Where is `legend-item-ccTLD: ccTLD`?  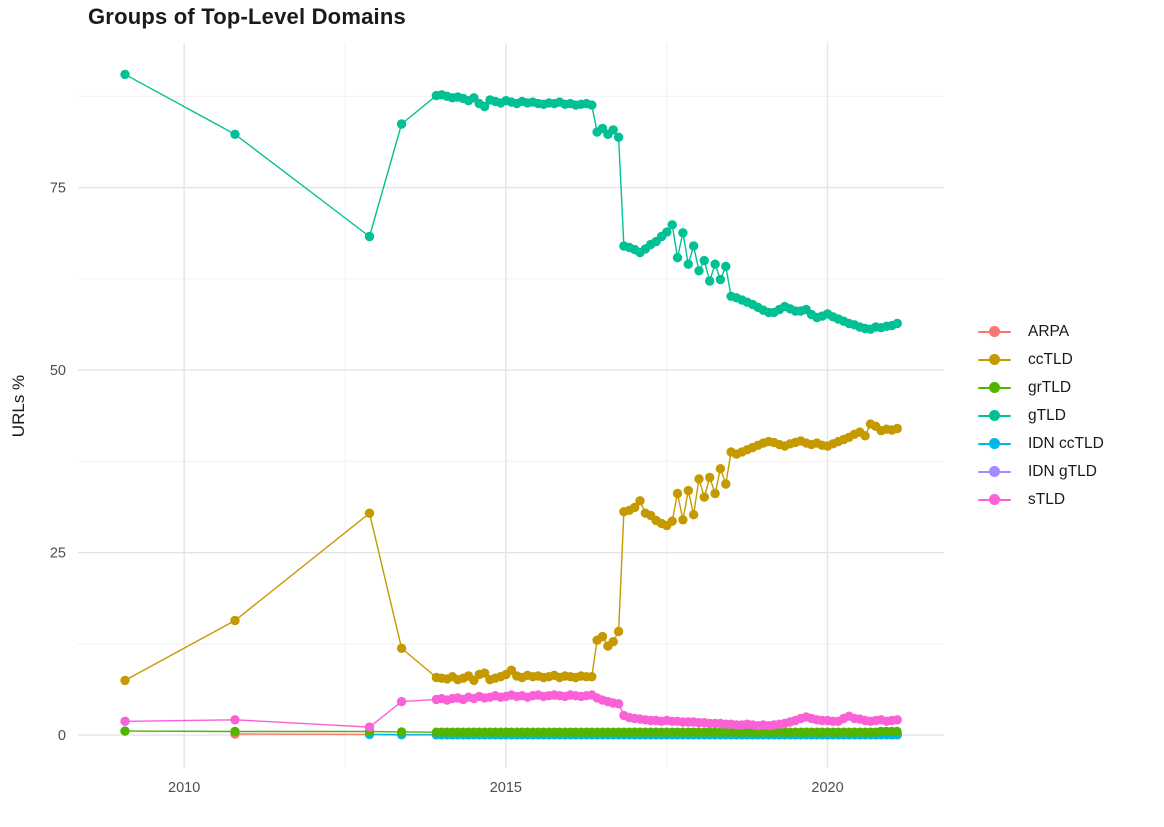 legend-item-ccTLD: ccTLD is located at coordinates (1041, 359).